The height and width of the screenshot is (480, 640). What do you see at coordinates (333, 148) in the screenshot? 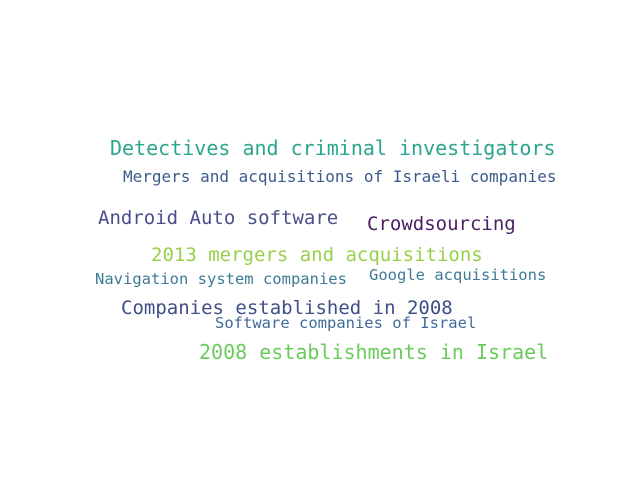
I see `word-detectives: Detectives and criminal investigators` at bounding box center [333, 148].